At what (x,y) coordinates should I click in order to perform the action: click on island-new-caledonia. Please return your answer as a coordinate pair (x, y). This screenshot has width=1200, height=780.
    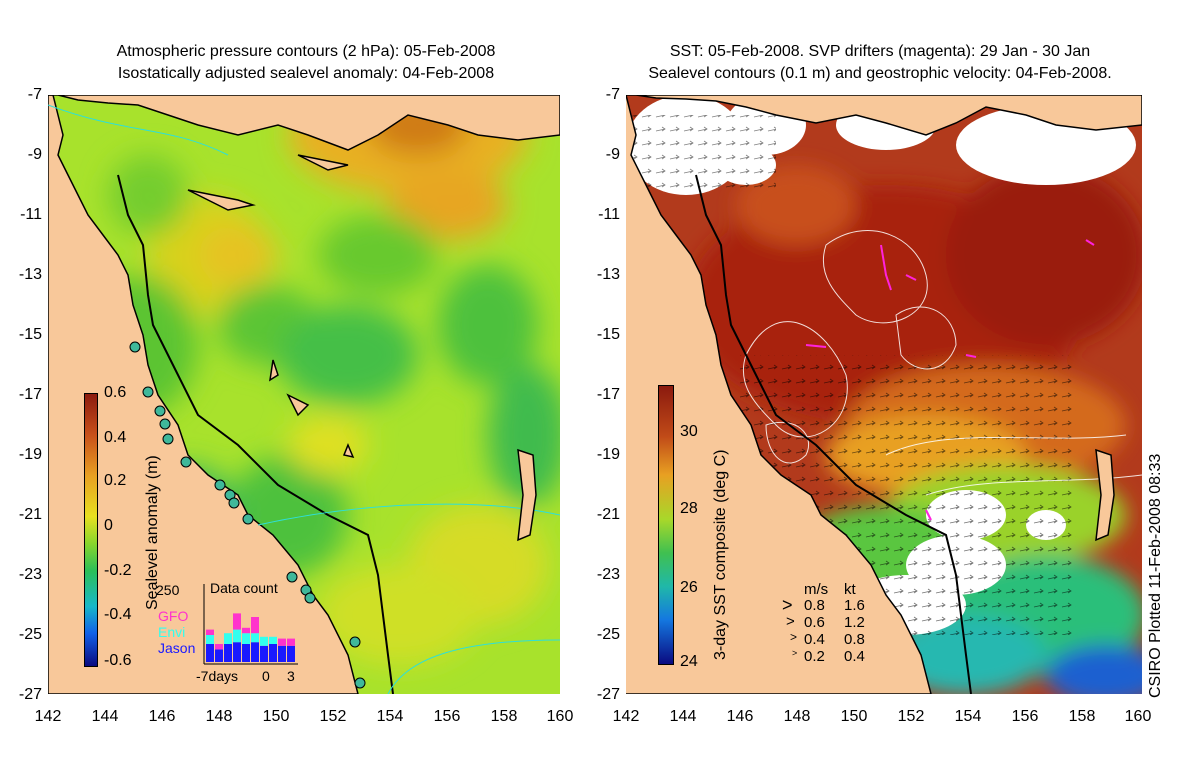
    Looking at the image, I should click on (527, 495).